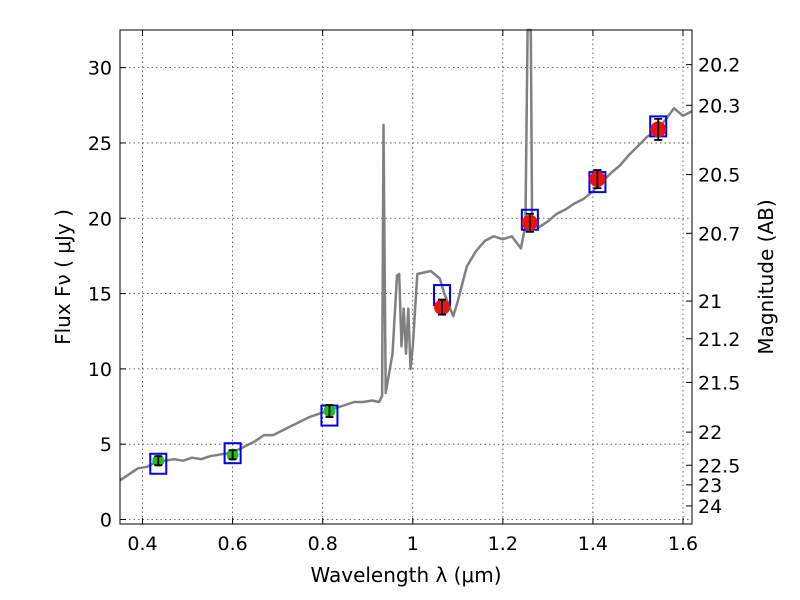  Describe the element at coordinates (683, 544) in the screenshot. I see `x-tick-label: 1.6` at that location.